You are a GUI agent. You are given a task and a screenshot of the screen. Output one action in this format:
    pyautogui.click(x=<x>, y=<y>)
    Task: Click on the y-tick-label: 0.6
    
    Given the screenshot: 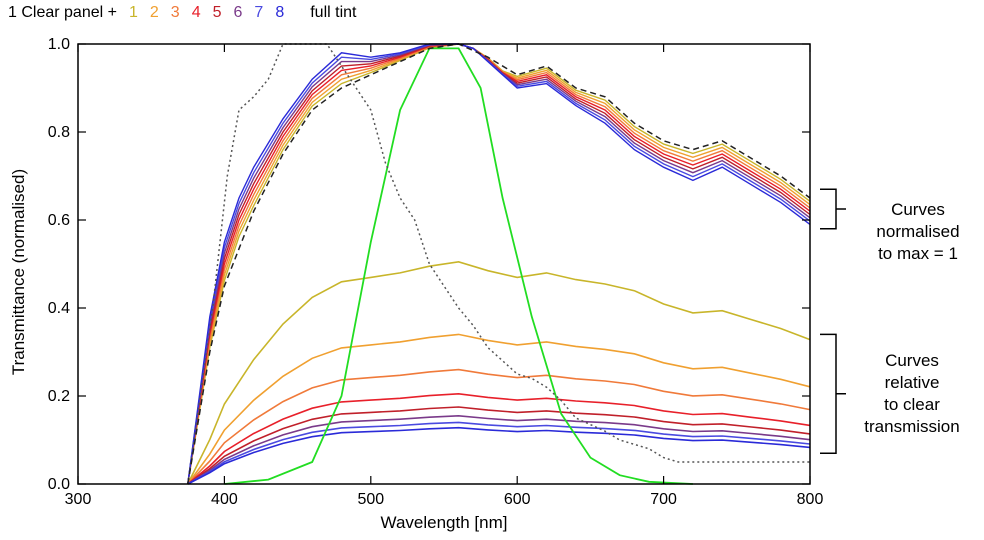 What is the action you would take?
    pyautogui.click(x=59, y=220)
    